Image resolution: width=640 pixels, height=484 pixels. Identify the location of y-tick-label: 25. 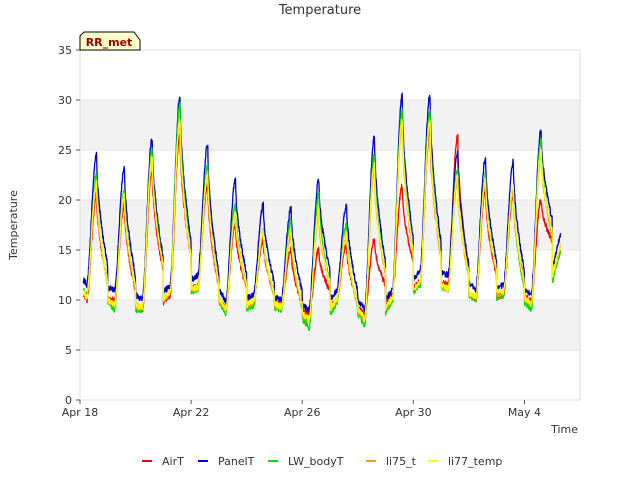
(65, 150).